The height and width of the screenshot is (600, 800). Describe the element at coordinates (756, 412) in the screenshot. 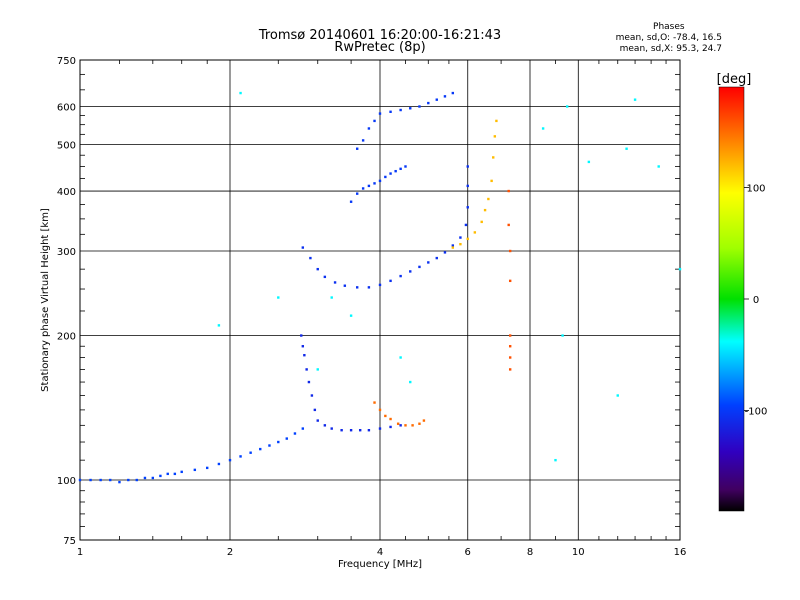

I see `colorbar-tick-label: -100` at that location.